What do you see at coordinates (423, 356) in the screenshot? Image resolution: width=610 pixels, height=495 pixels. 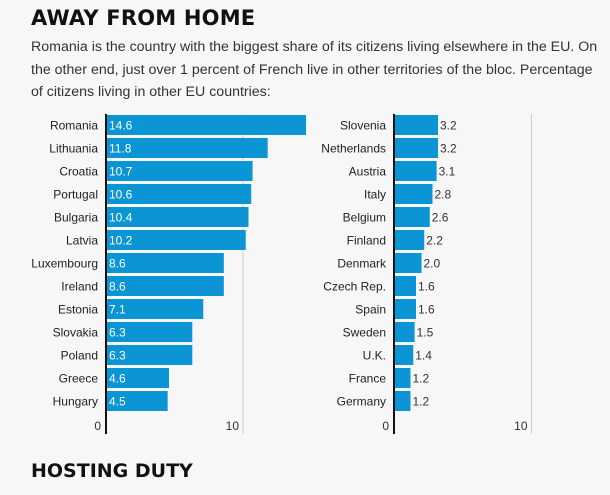 I see `value-label: 1.4` at bounding box center [423, 356].